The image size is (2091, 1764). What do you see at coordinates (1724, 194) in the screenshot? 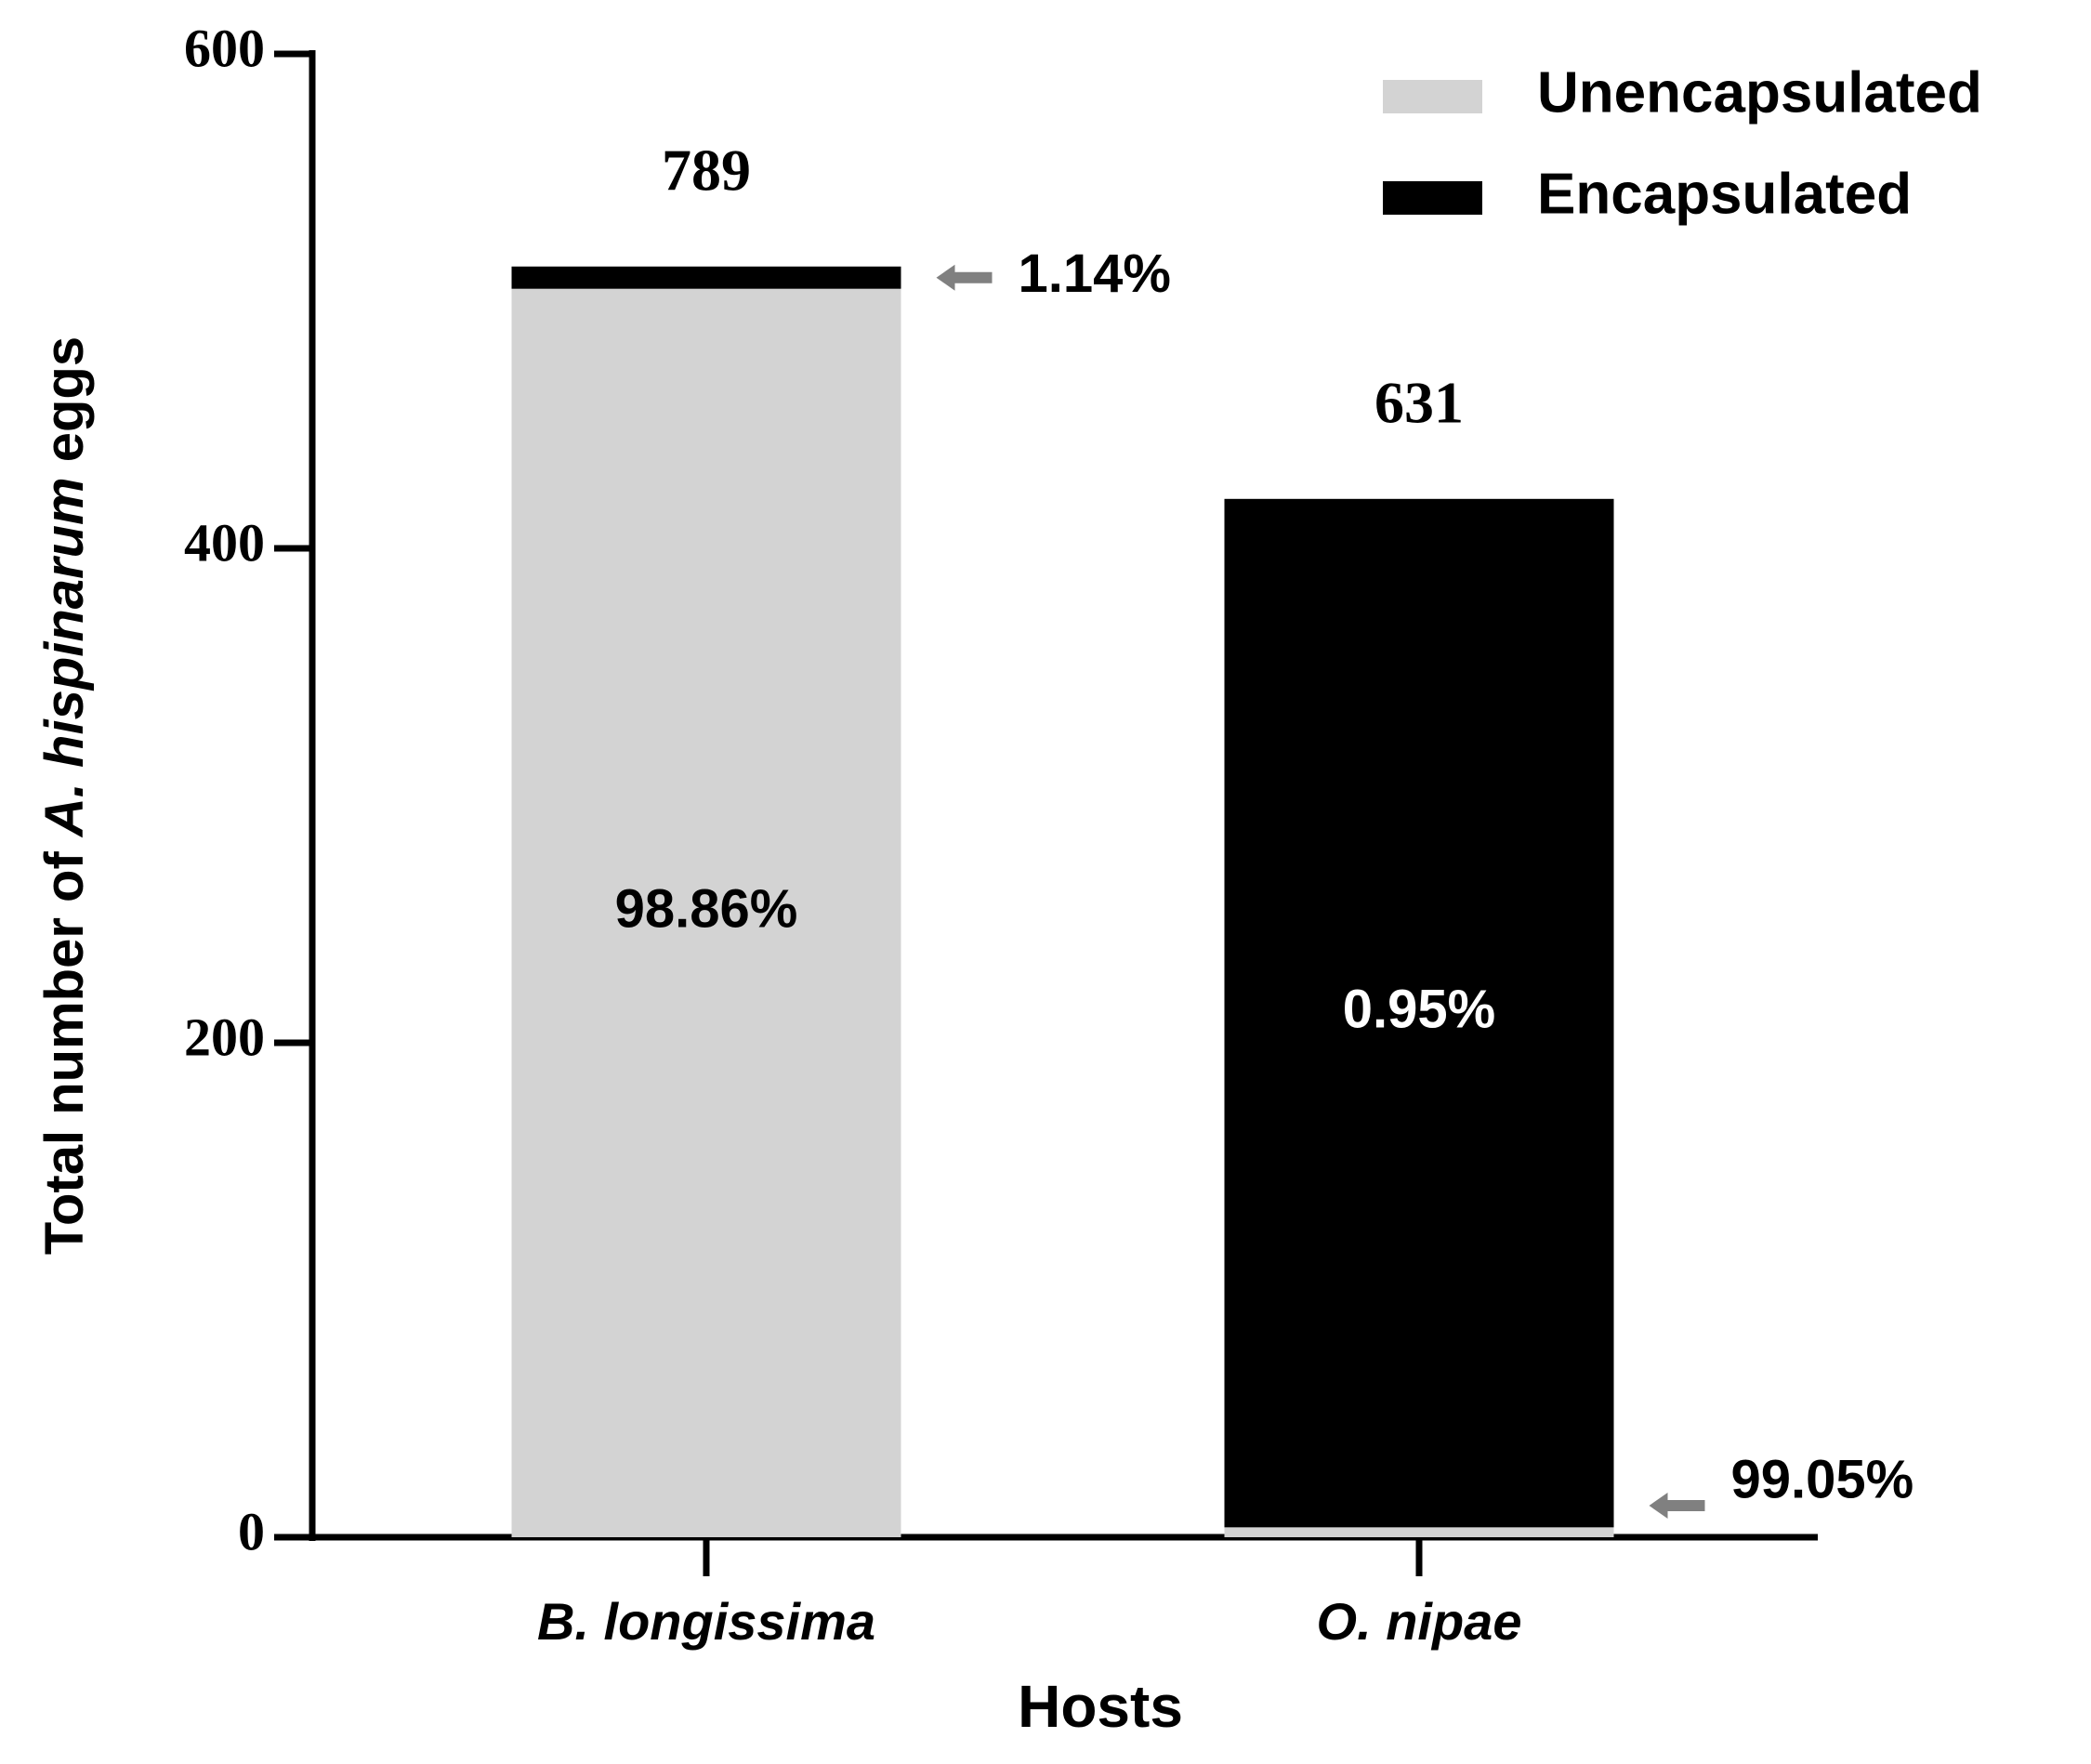
I see `legend-label: Encapsulated` at bounding box center [1724, 194].